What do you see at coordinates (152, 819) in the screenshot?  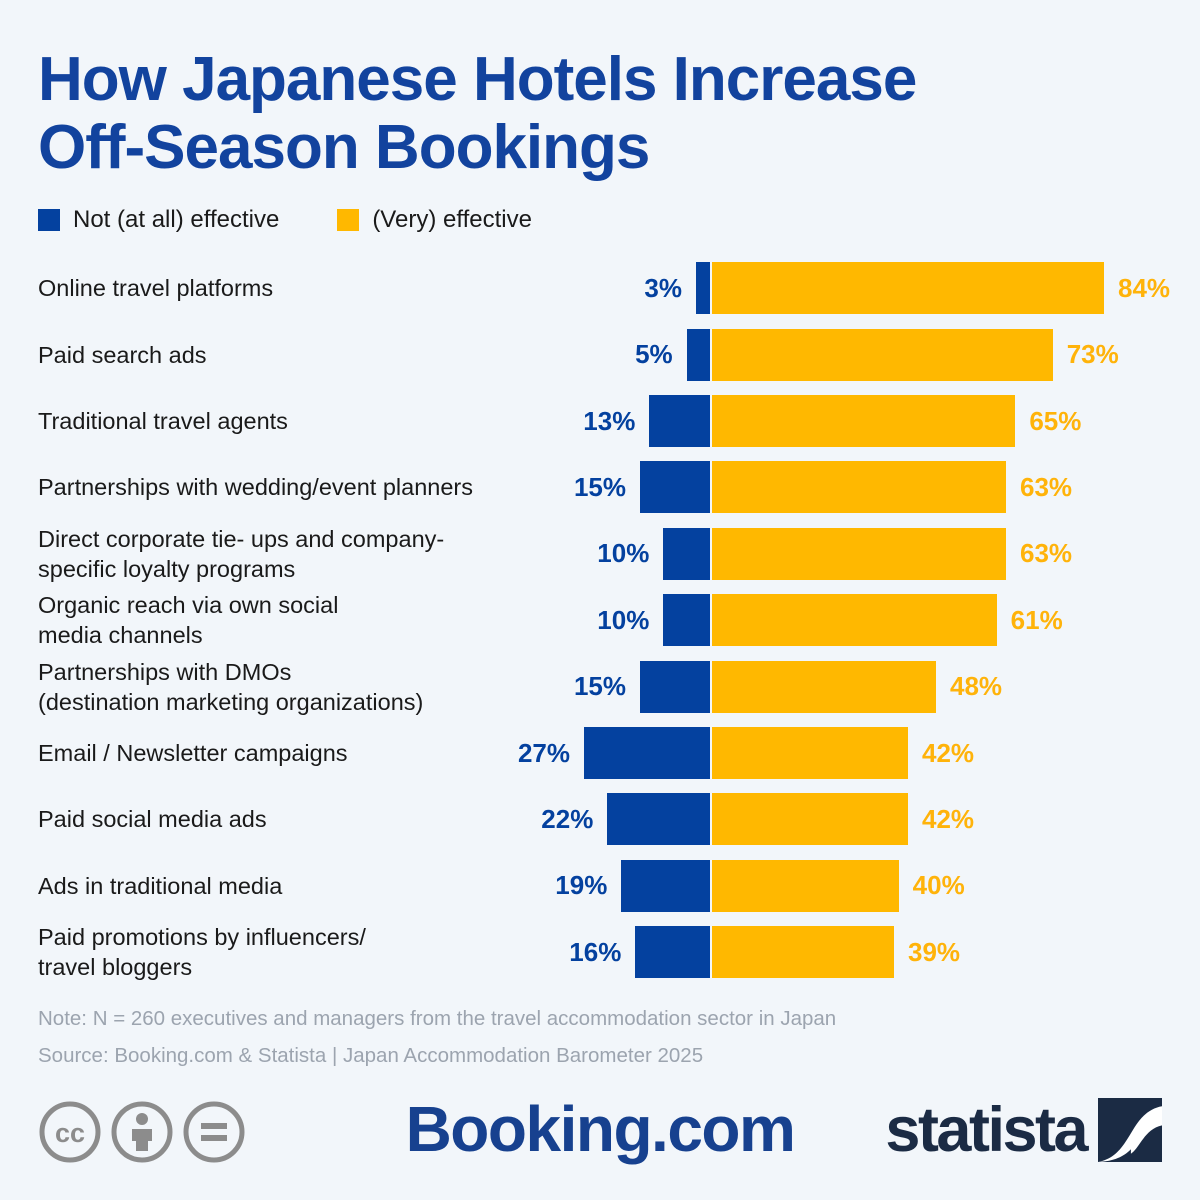 I see `category-label: Paid social media ads` at bounding box center [152, 819].